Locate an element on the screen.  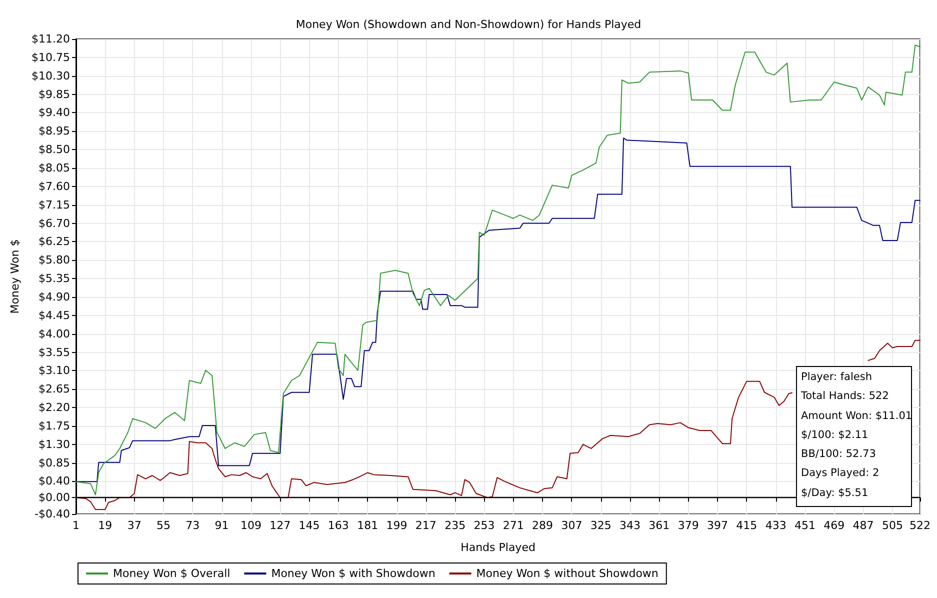
annotation: Days Played: 2 is located at coordinates (840, 474).